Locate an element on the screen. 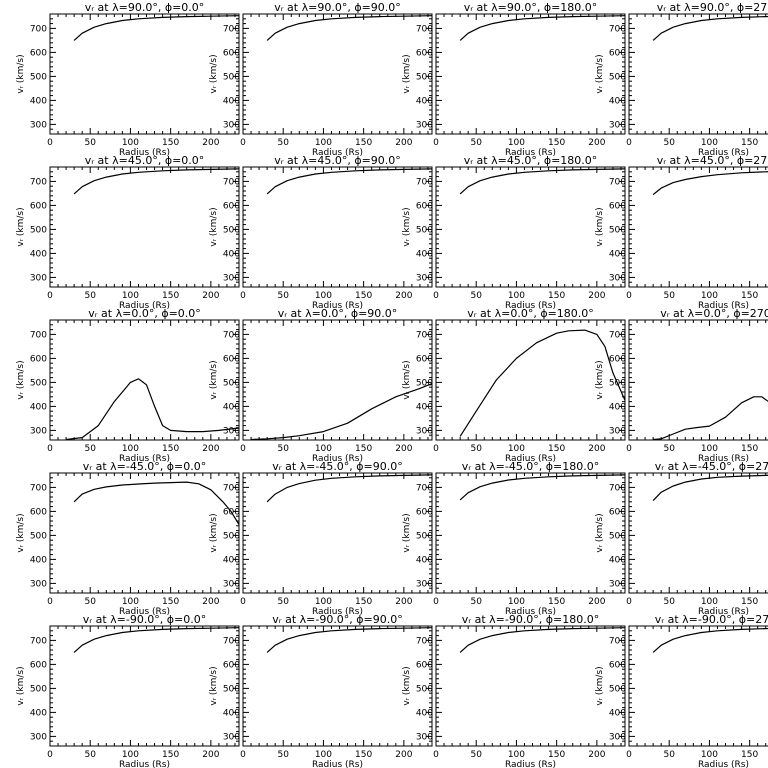 The height and width of the screenshot is (768, 768). panel-title: vᵣ at λ=-45.0°, ϕ=0.0° is located at coordinates (145, 466).